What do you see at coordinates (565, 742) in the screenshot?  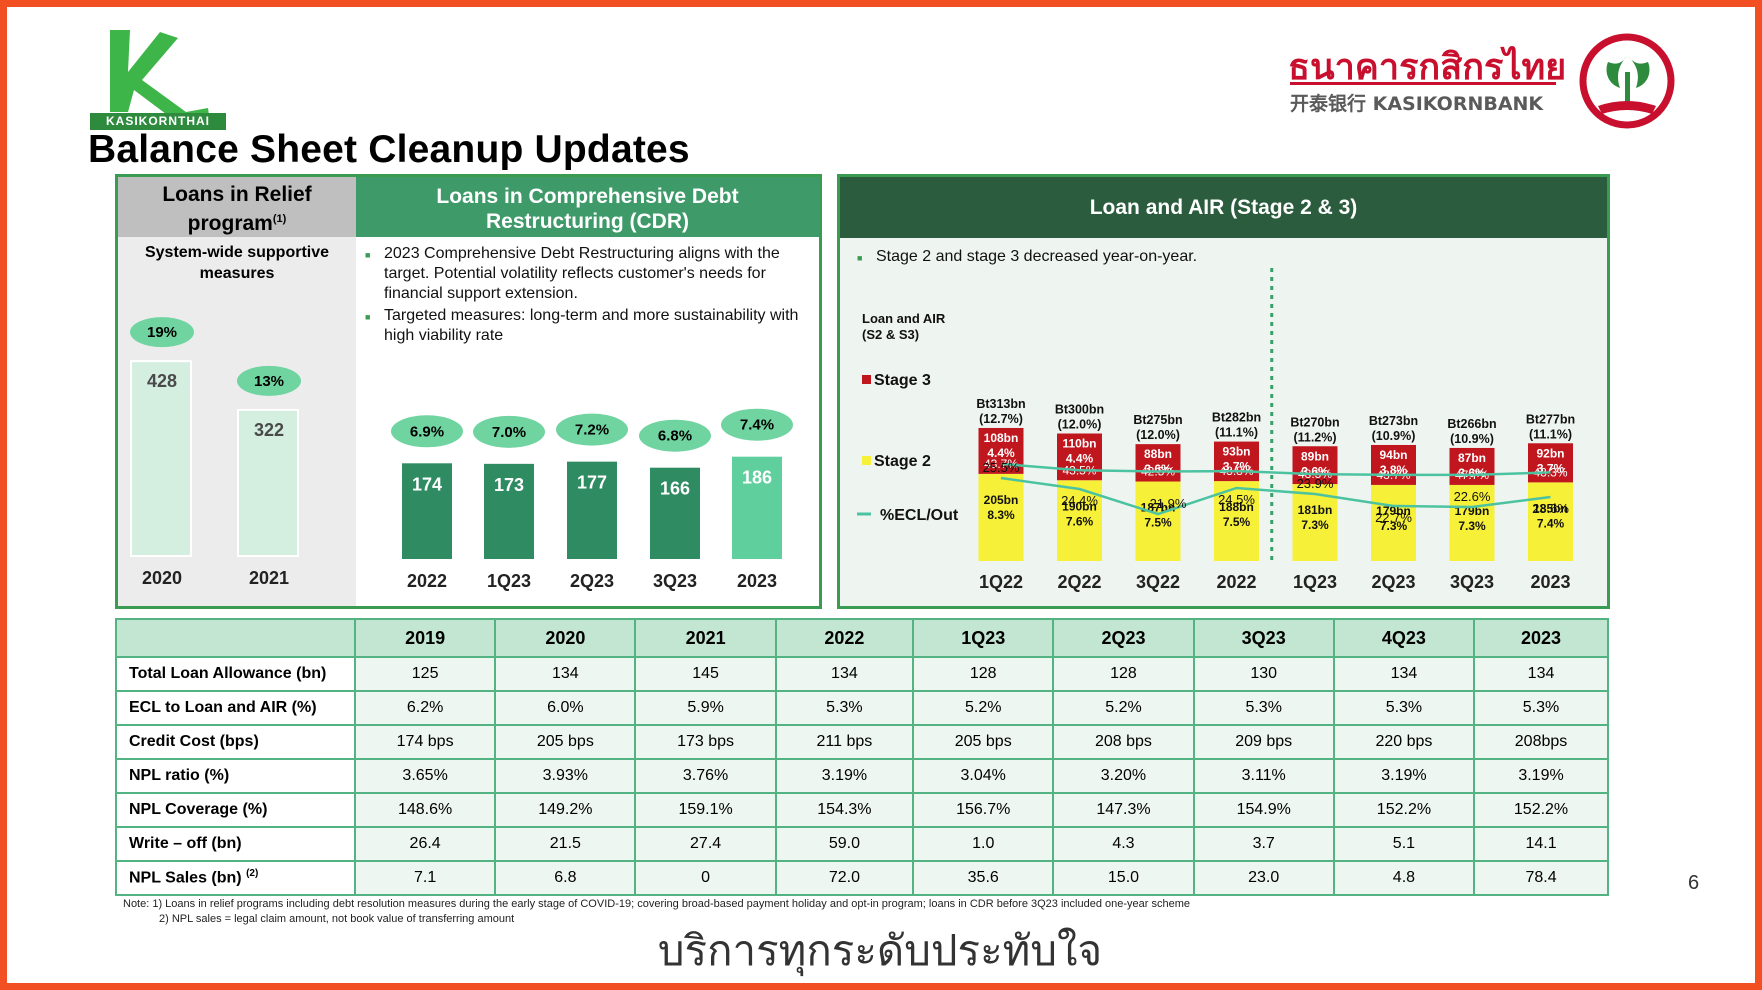 I see `table-cell: 205 bps` at bounding box center [565, 742].